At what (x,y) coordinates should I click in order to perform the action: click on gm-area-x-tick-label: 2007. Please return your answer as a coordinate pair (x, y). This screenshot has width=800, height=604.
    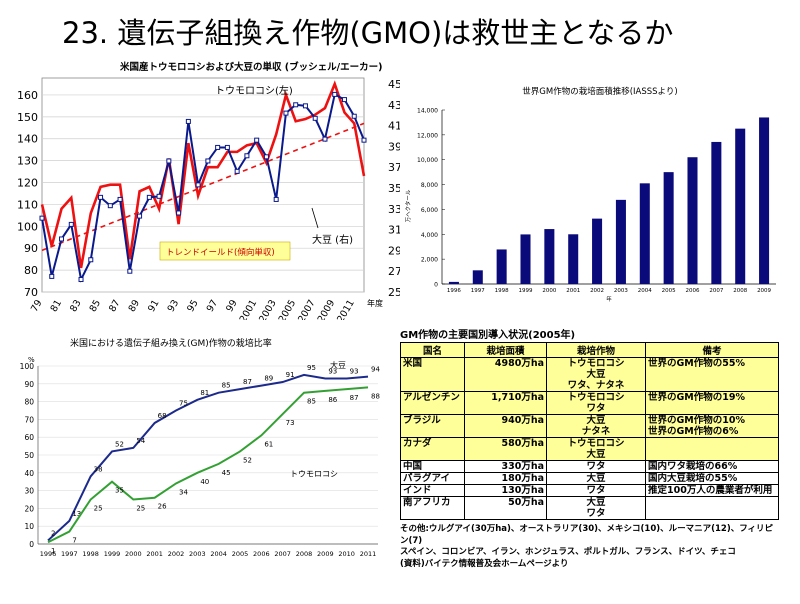
    Looking at the image, I should click on (716, 291).